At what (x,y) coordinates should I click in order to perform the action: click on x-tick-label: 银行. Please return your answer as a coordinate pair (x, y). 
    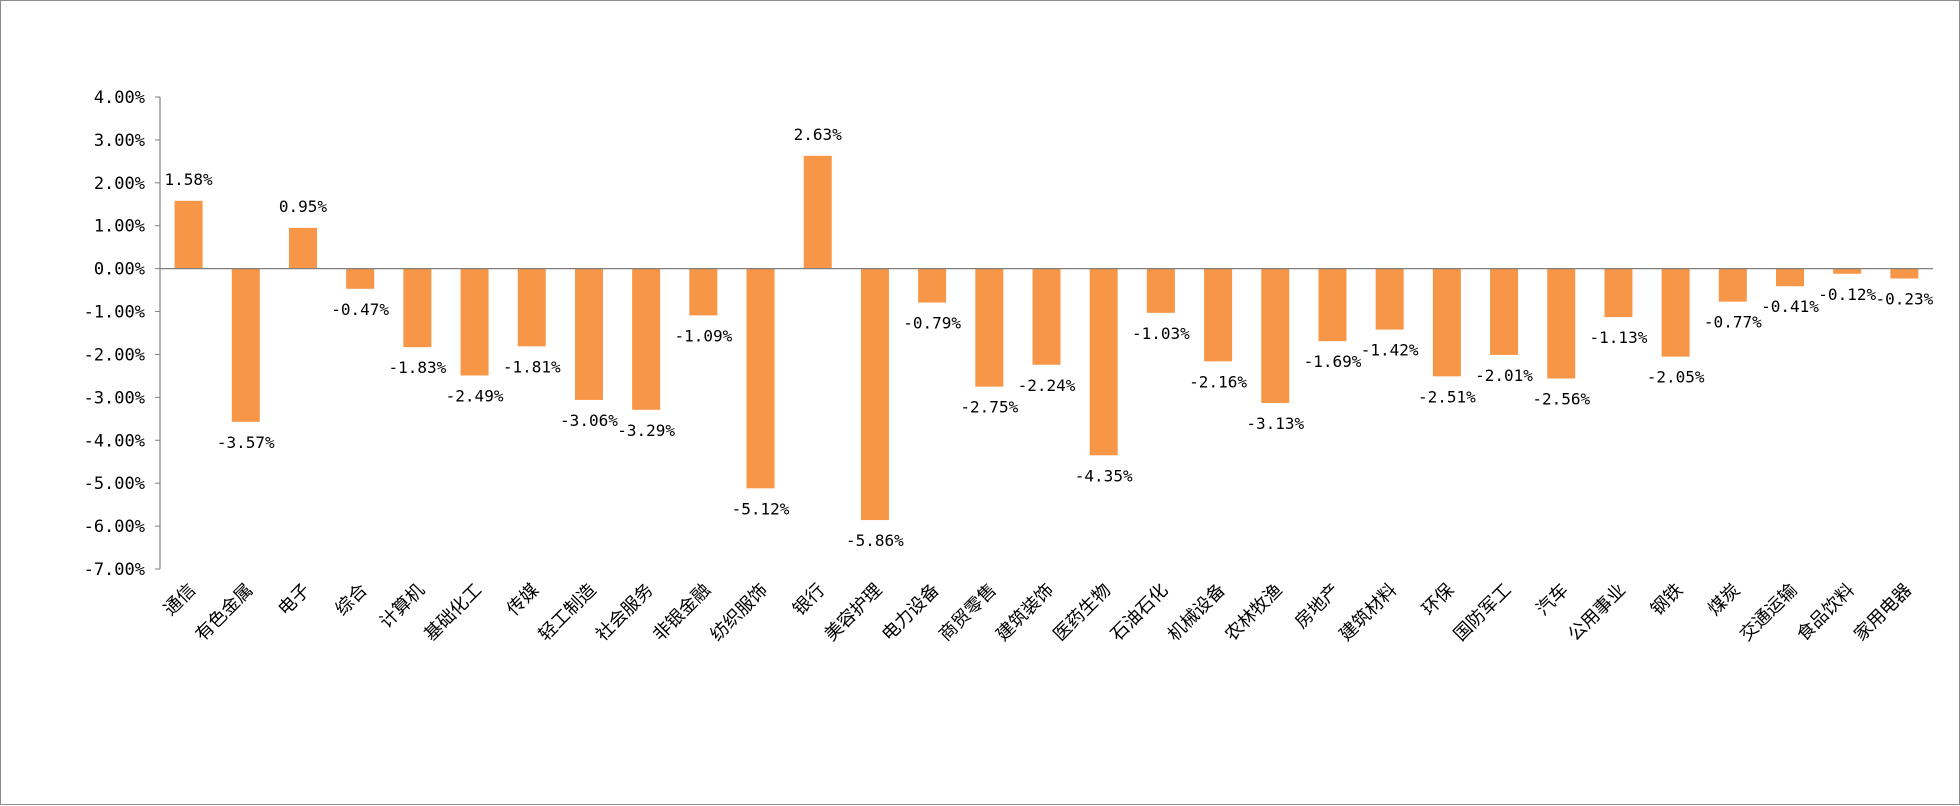
    Looking at the image, I should click on (809, 600).